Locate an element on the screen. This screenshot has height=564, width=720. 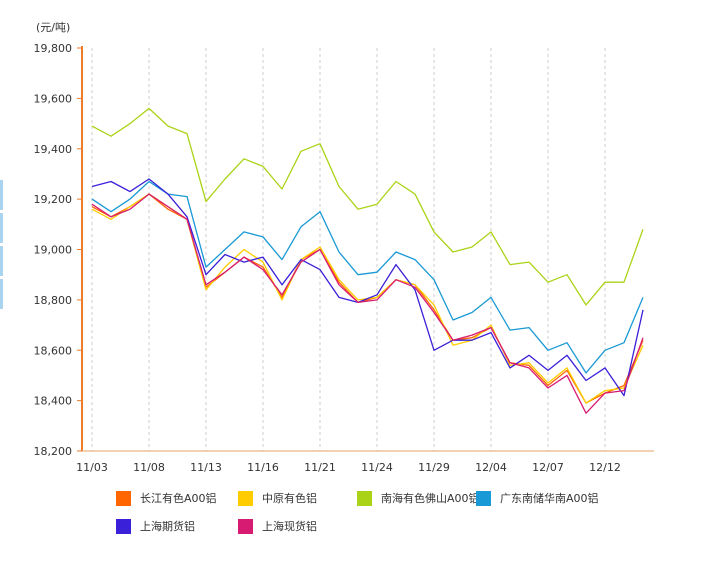
x-tick-label: 11/03 is located at coordinates (92, 467).